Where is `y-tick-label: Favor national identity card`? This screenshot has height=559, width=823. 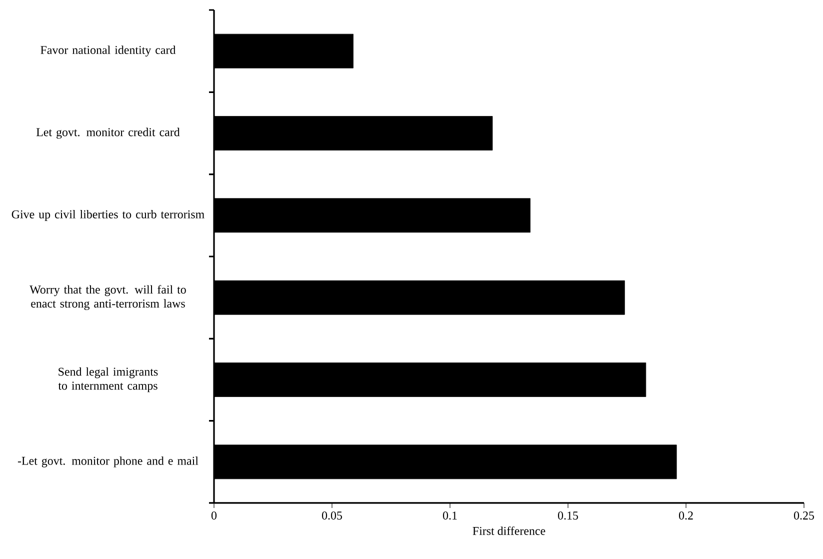 y-tick-label: Favor national identity card is located at coordinates (108, 51).